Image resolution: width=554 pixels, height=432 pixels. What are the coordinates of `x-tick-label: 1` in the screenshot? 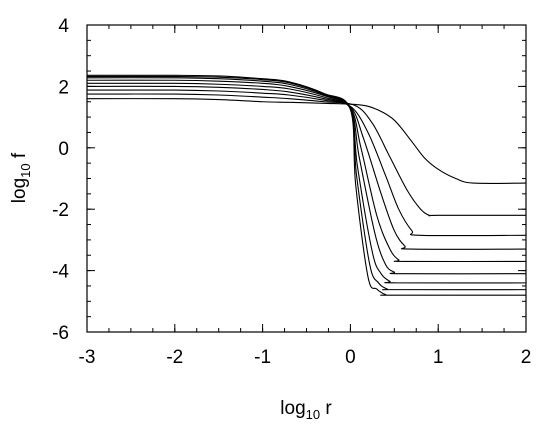 It's located at (438, 357).